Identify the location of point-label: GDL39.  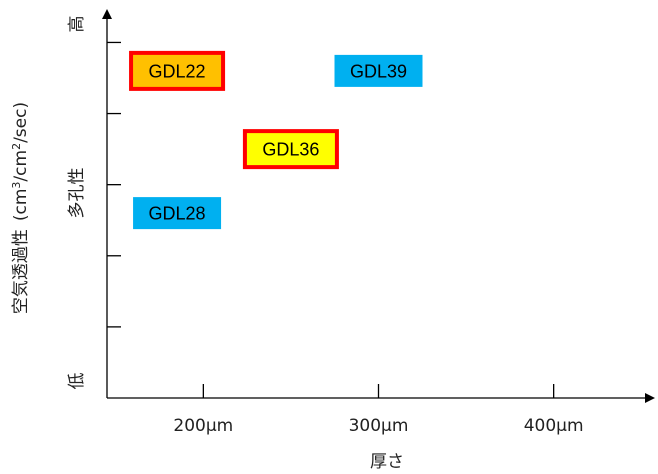
(378, 71).